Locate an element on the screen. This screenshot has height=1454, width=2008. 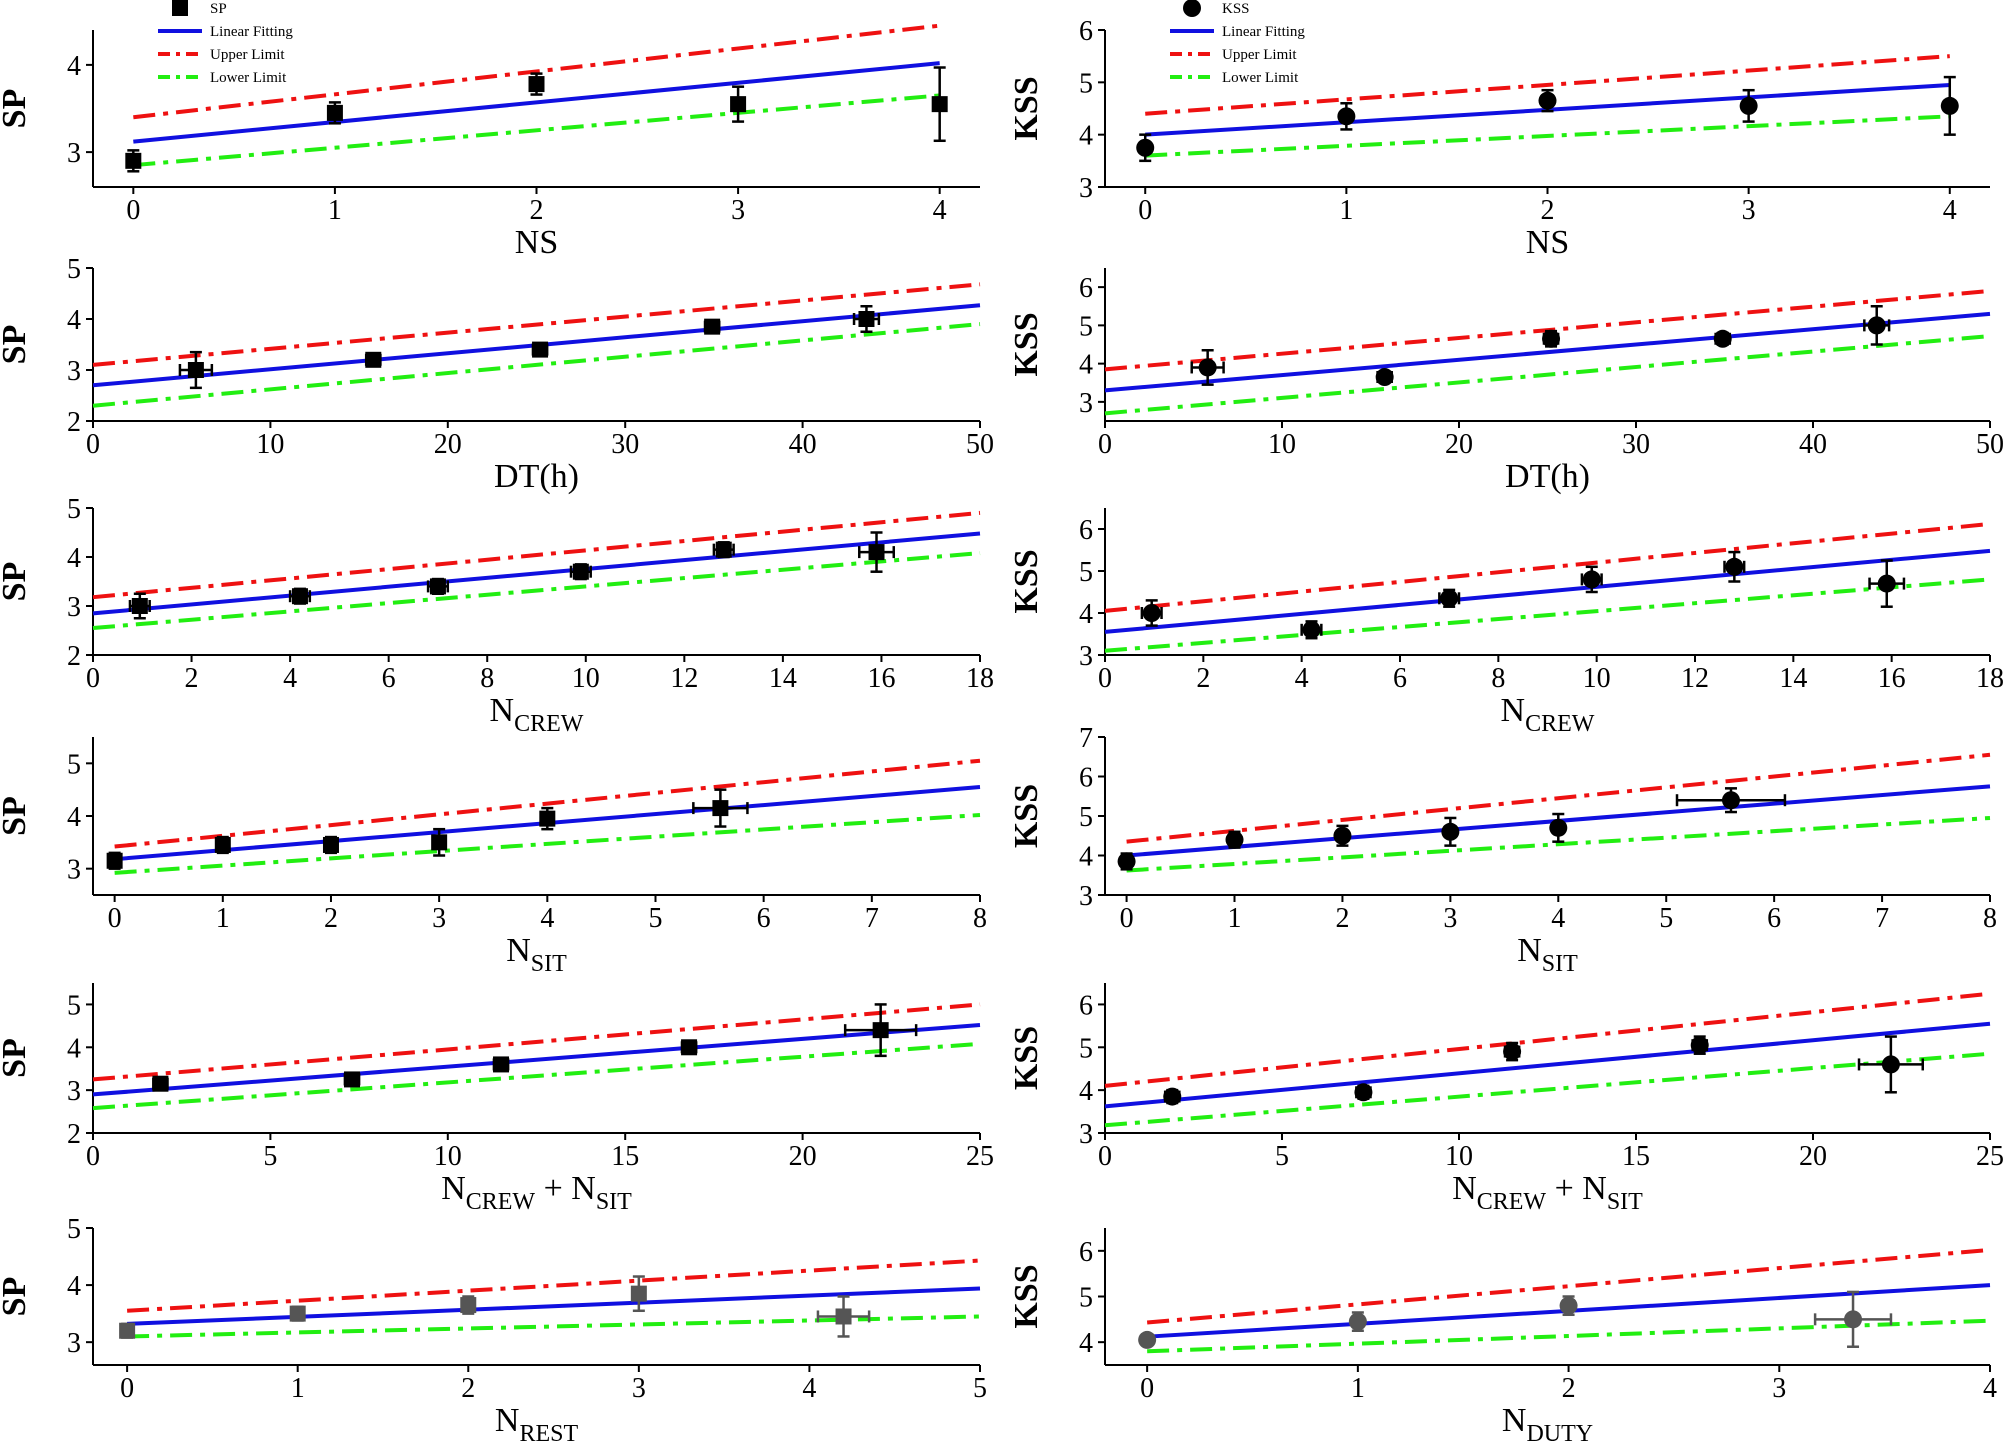
y-axis-label: KSS is located at coordinates (1026, 816).